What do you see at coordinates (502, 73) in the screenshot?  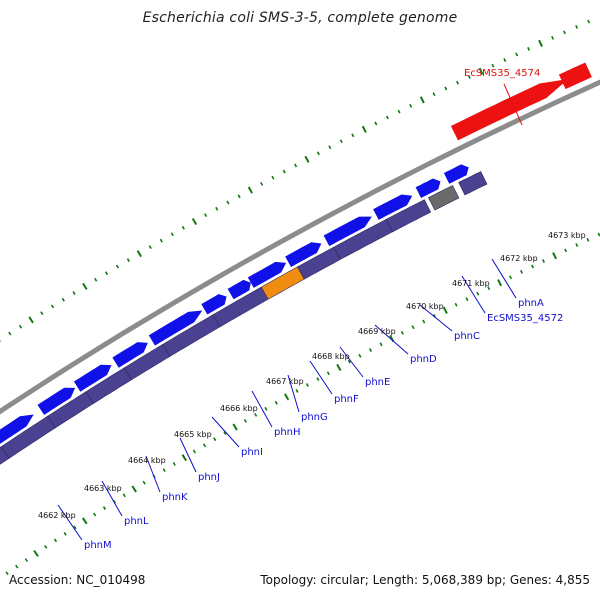 I see `gene-label-EcSMS35_4574: EcSMS35_4574` at bounding box center [502, 73].